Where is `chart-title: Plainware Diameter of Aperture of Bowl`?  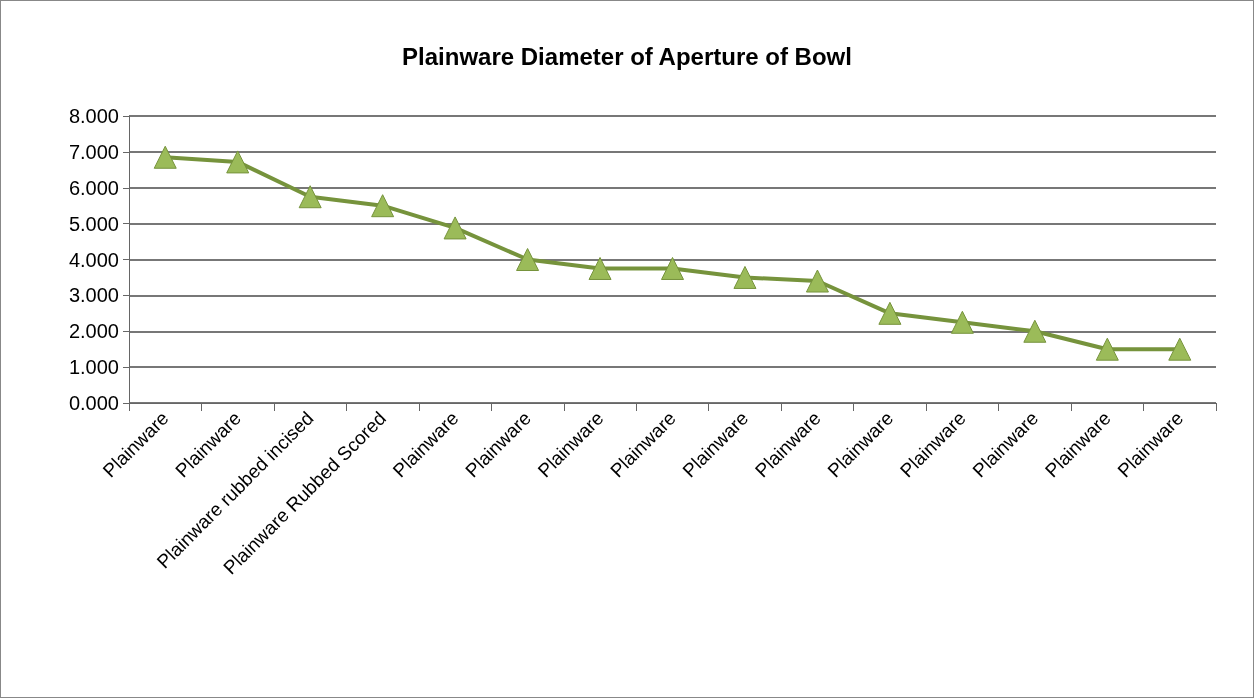 chart-title: Plainware Diameter of Aperture of Bowl is located at coordinates (627, 56).